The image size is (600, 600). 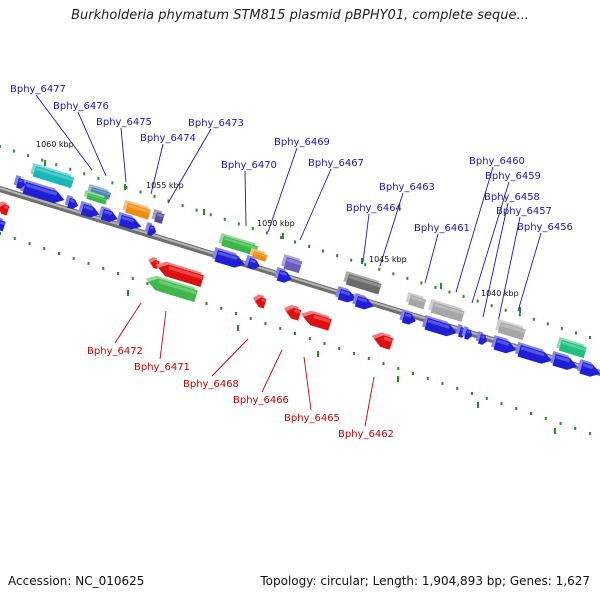 I want to click on gene-feature-teal, so click(x=52, y=176).